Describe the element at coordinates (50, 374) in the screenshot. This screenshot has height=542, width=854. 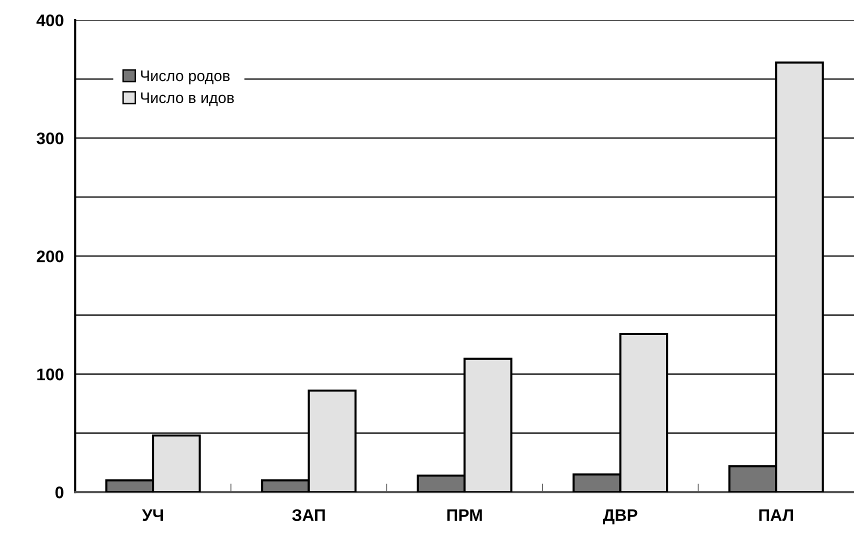
I see `y-tick-label: 100` at that location.